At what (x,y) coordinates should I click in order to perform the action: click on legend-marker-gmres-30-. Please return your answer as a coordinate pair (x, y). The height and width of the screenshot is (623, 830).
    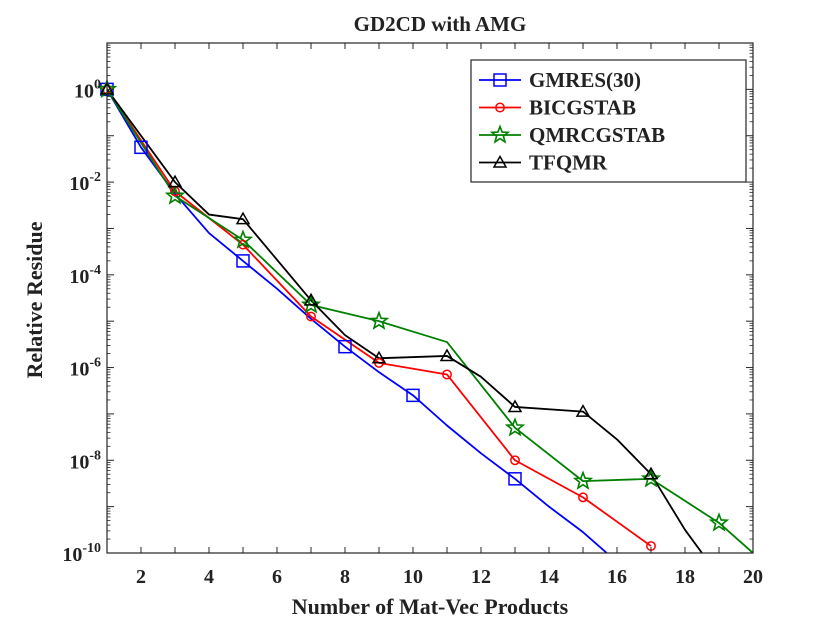
    Looking at the image, I should click on (500, 80).